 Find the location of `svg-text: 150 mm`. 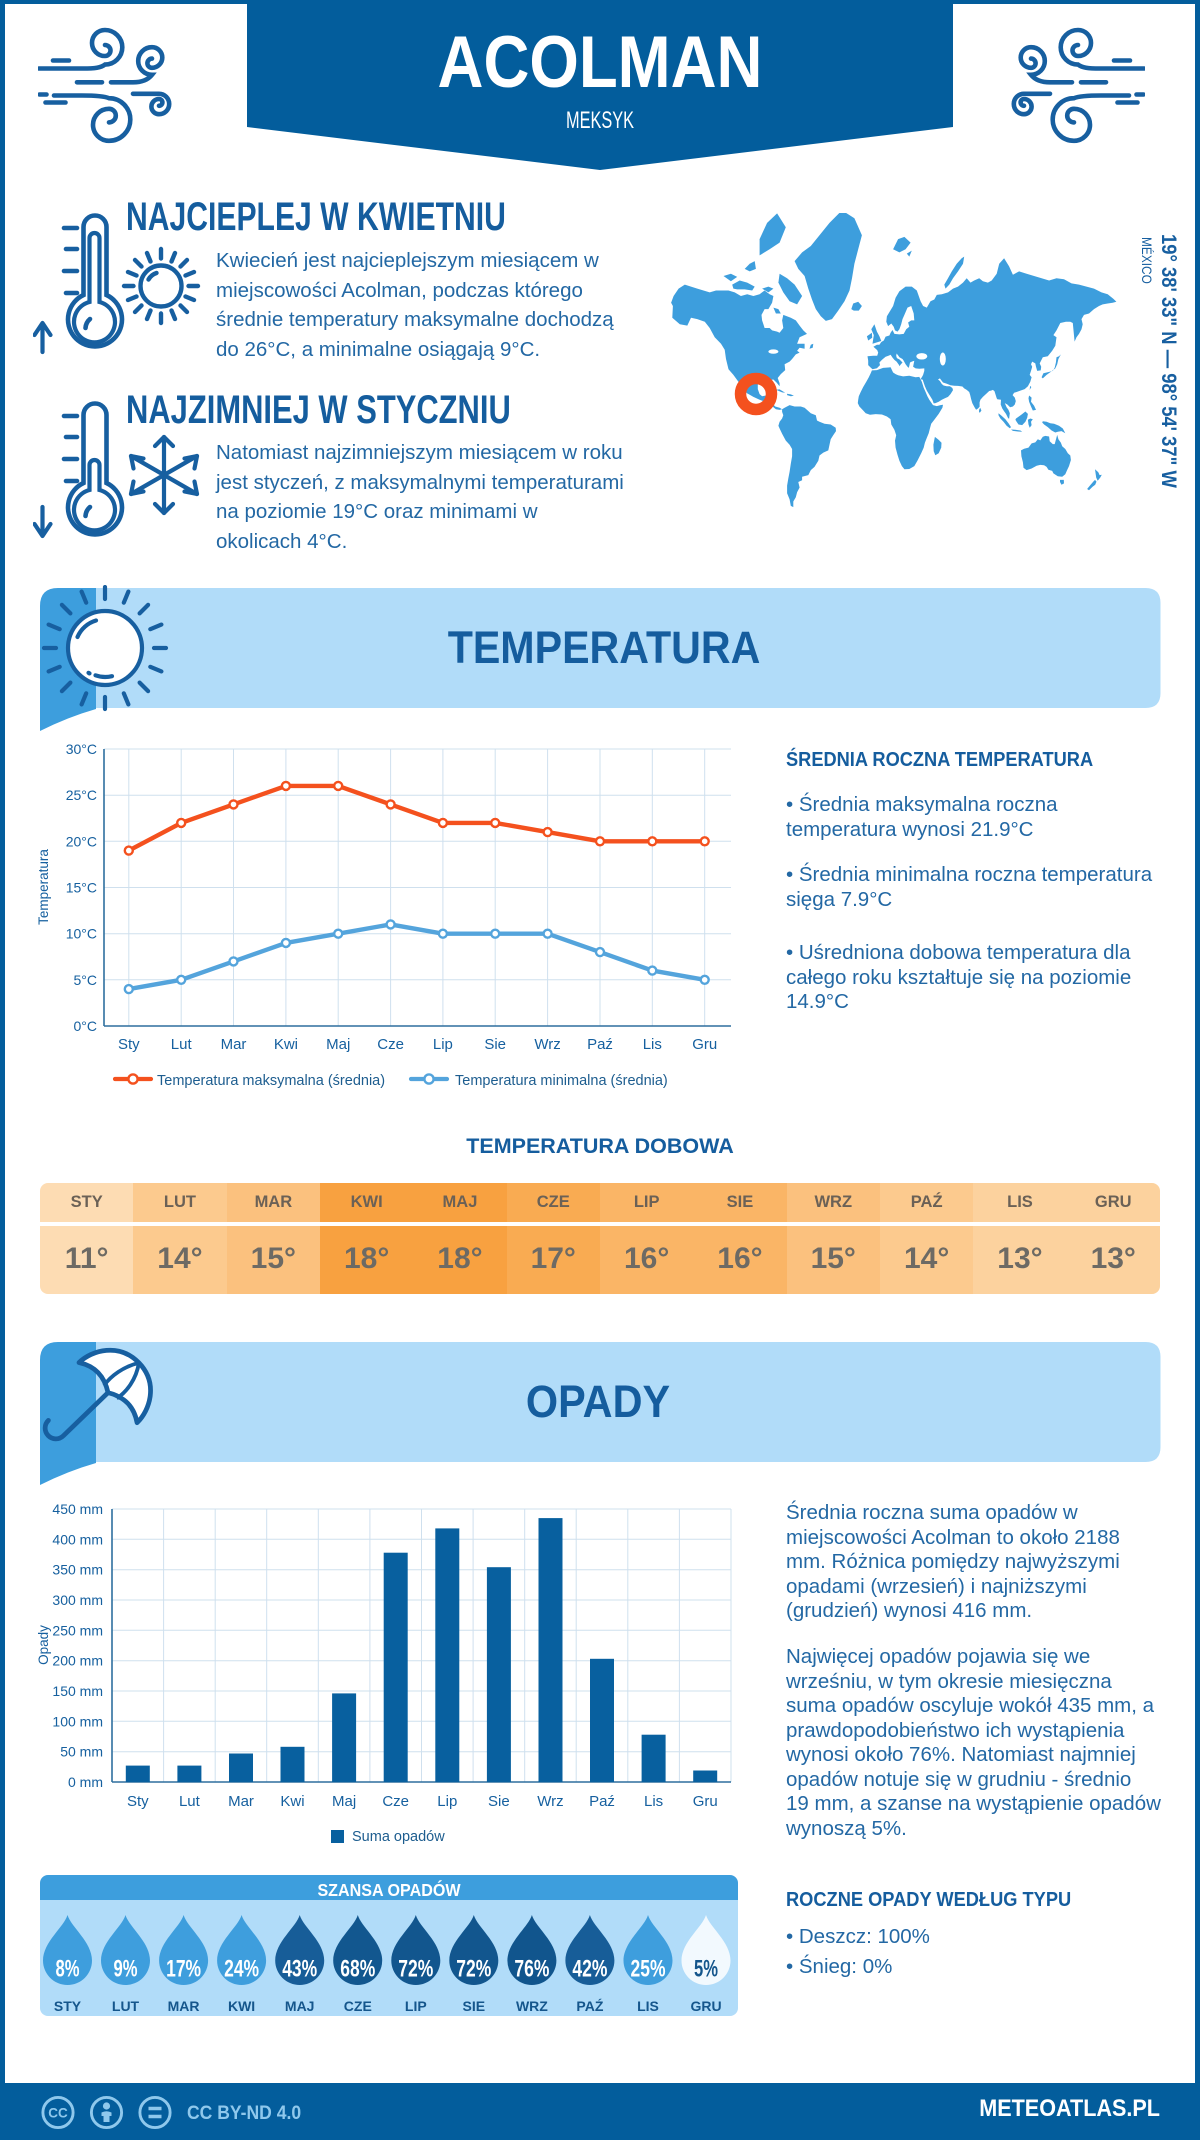

svg-text: 150 mm is located at coordinates (77, 1691).